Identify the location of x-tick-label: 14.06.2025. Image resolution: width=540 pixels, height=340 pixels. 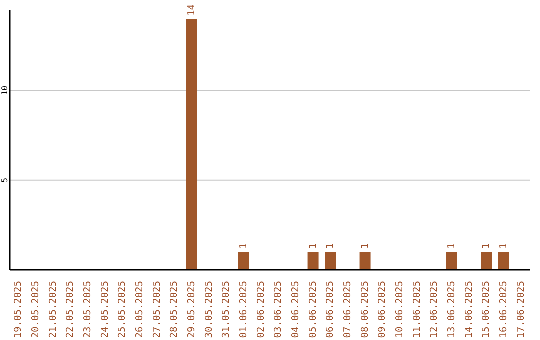
(469, 309).